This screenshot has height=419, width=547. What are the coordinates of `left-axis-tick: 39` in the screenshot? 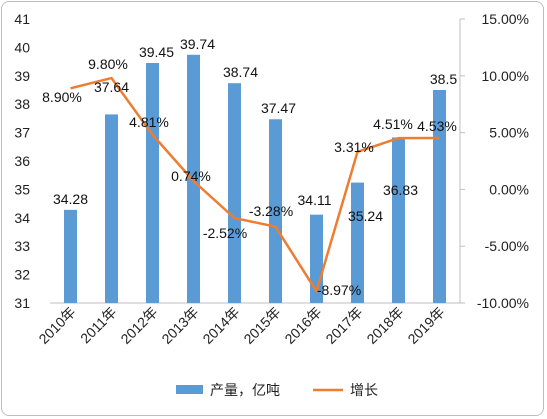 It's located at (22, 76).